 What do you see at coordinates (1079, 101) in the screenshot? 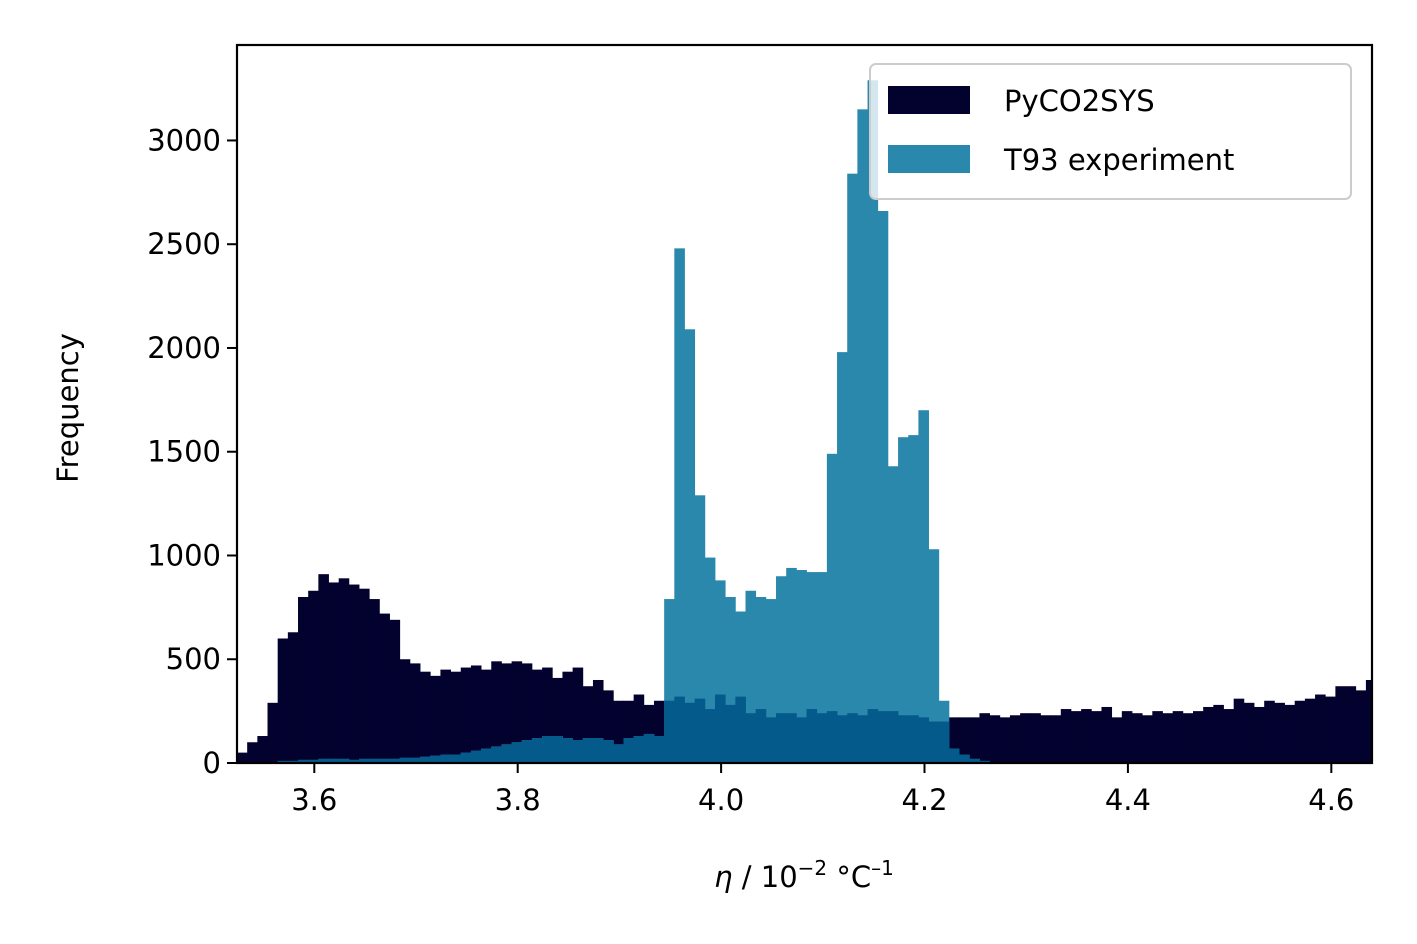
I see `legend-label-pyco2sys: PyCO2SYS` at bounding box center [1079, 101].